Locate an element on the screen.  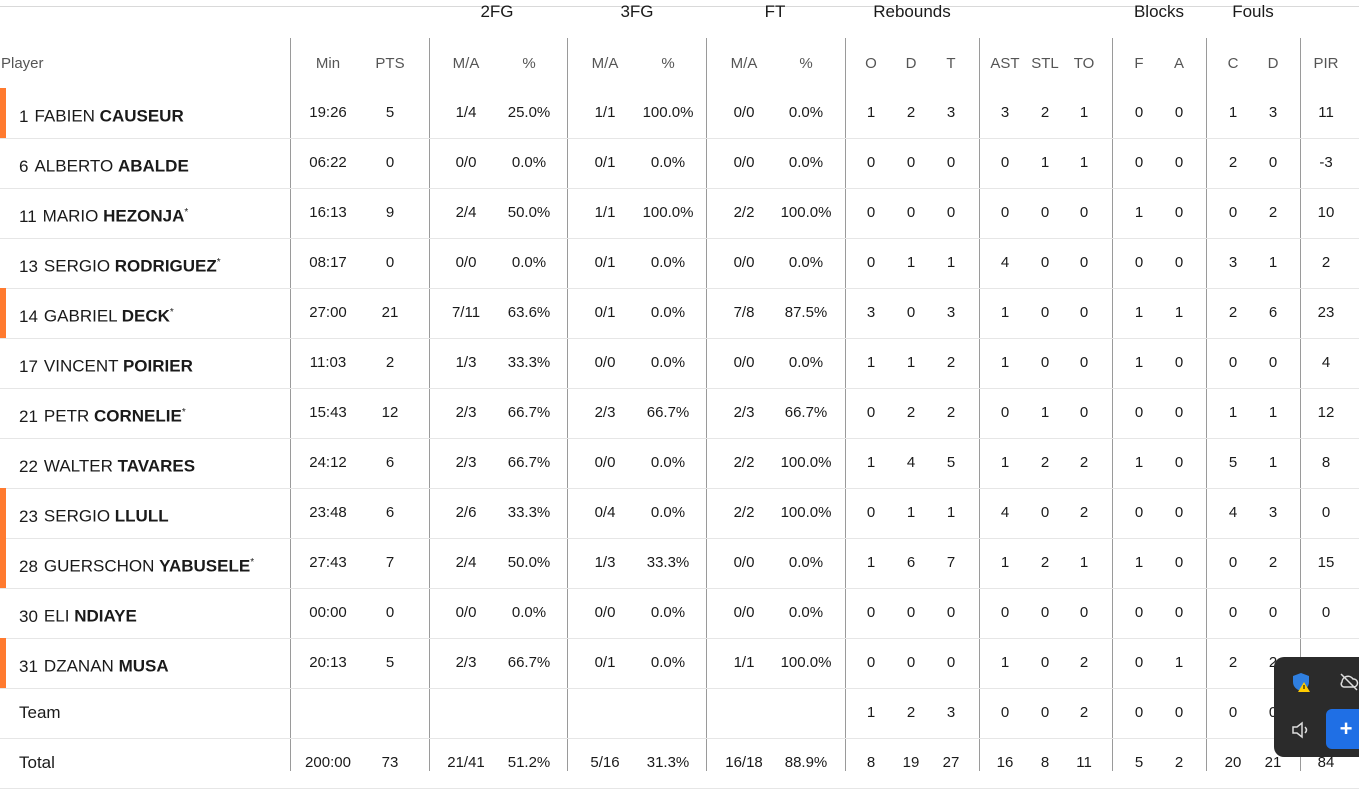
column-header-fg3-pct: % is located at coordinates (668, 63).